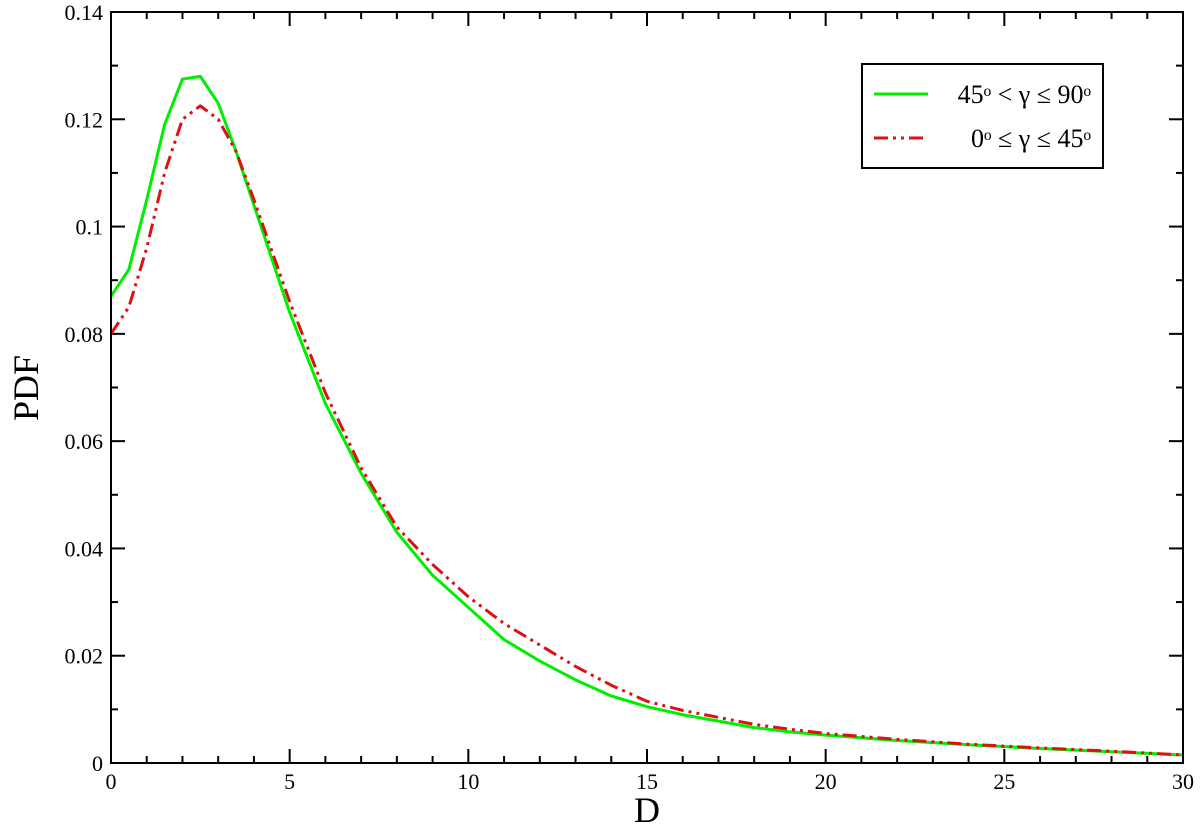 This screenshot has height=835, width=1200. Describe the element at coordinates (84, 441) in the screenshot. I see `y-tick-label: 0.06` at that location.